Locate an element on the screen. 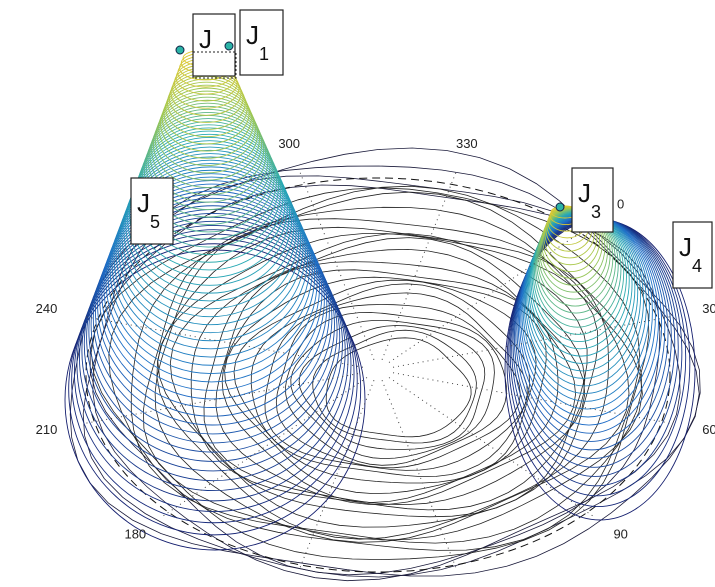 The width and height of the screenshot is (715, 587). theta-tick-label: 210 is located at coordinates (47, 429).